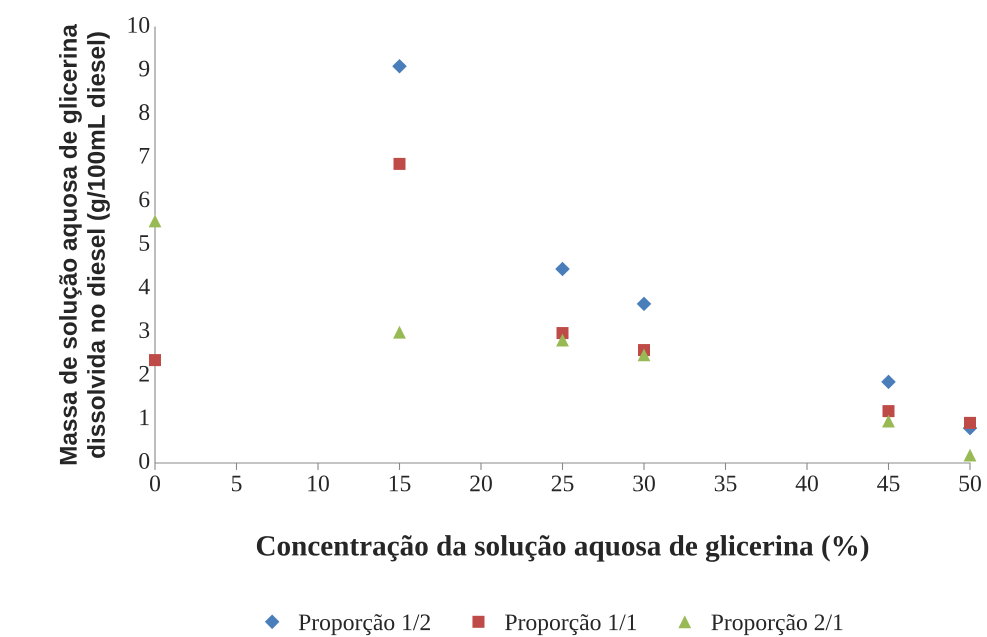 This screenshot has width=987, height=637. Describe the element at coordinates (364, 625) in the screenshot. I see `legend-label: Proporção 1/2` at that location.